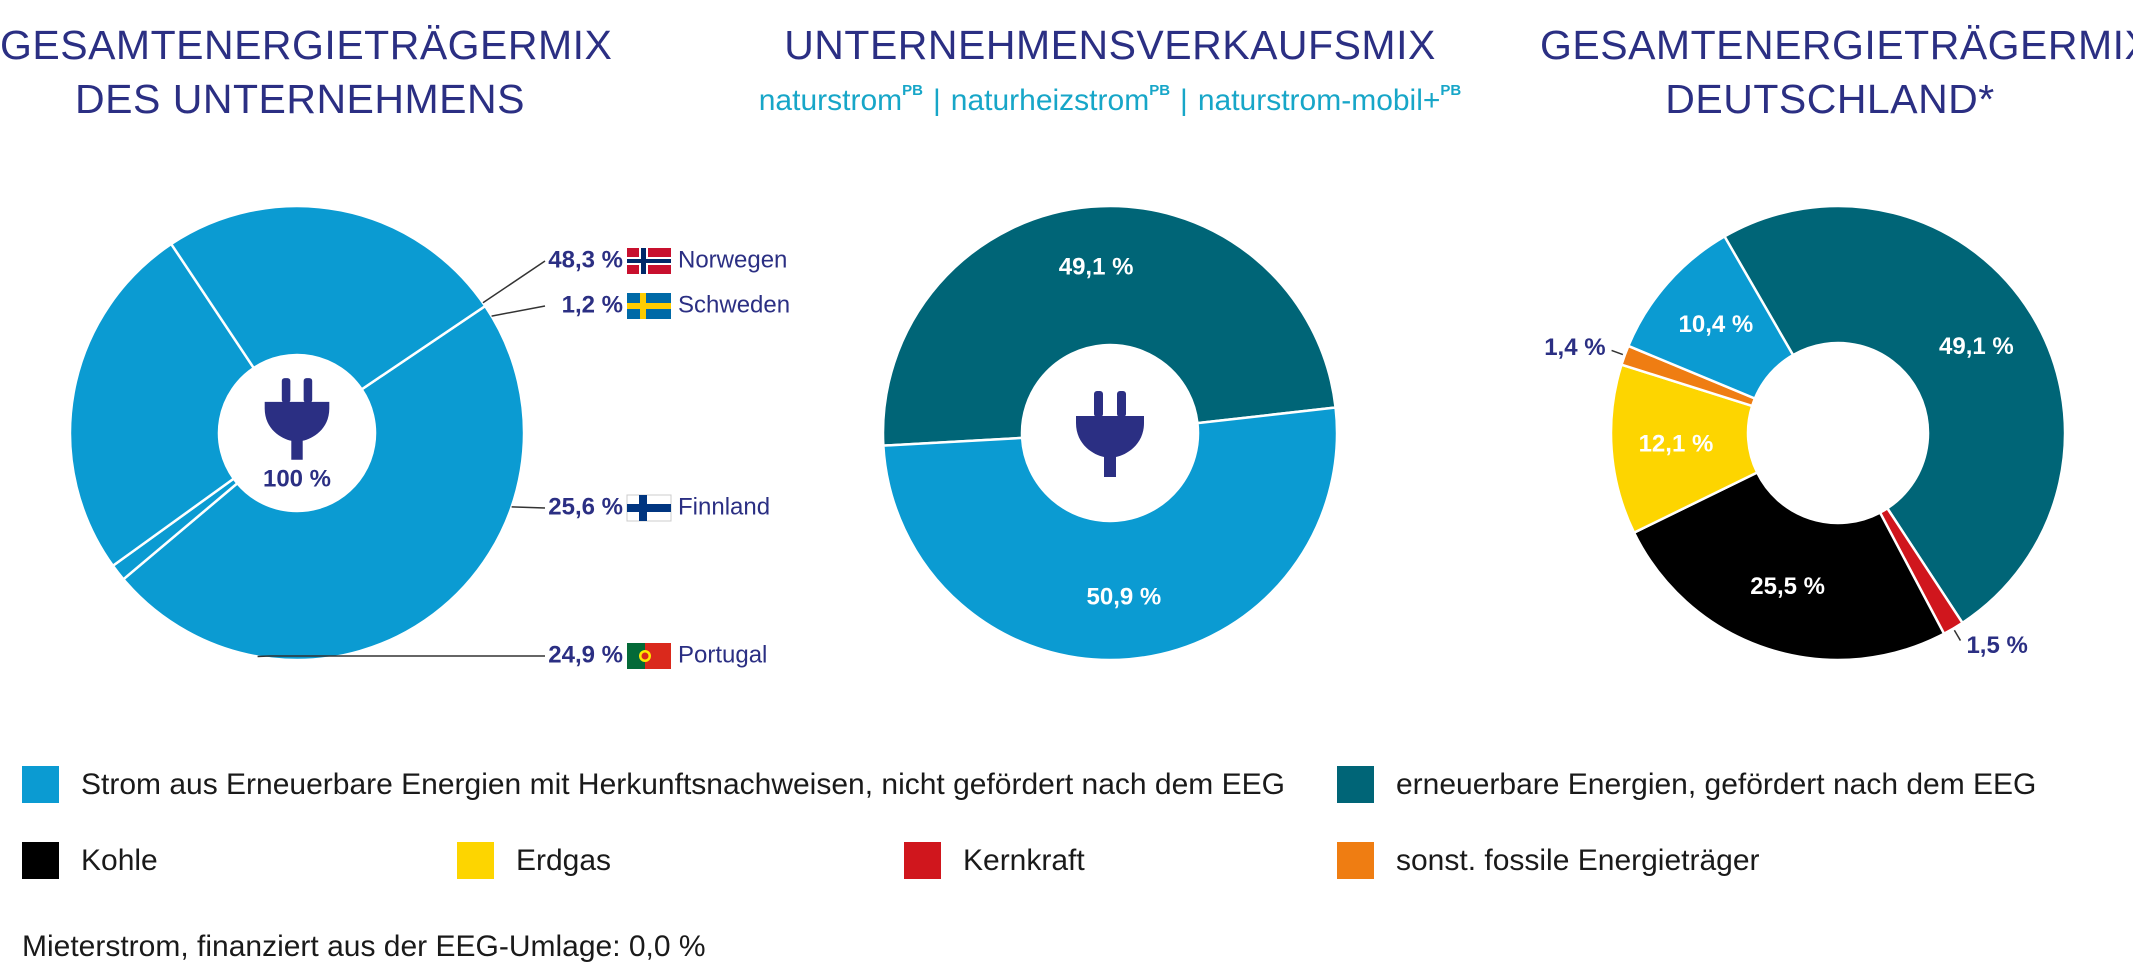 This screenshot has width=2133, height=979. Describe the element at coordinates (297, 478) in the screenshot. I see `center-label-100: 100 %` at that location.